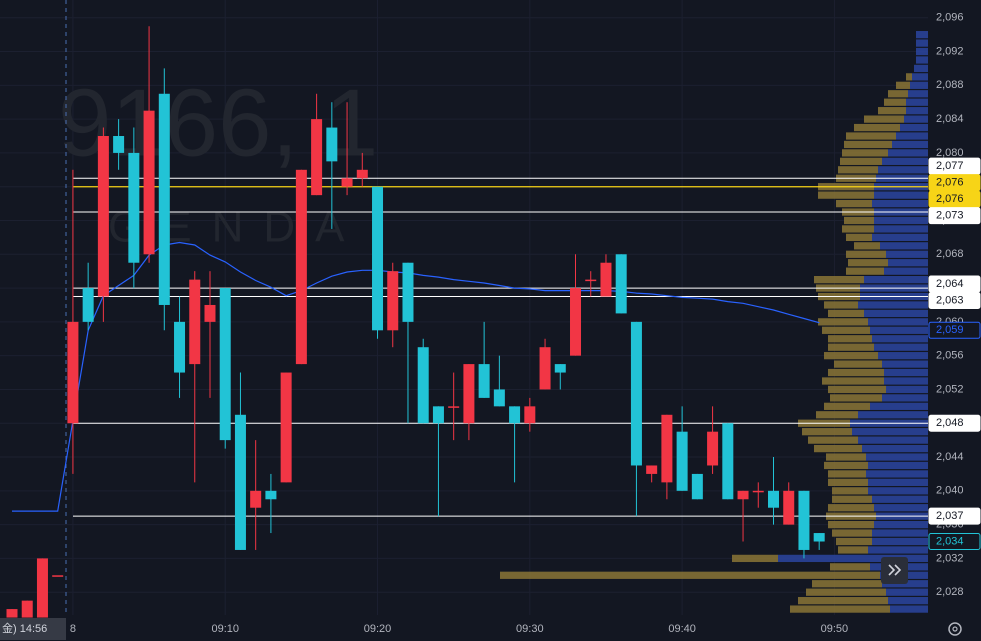  Describe the element at coordinates (950, 516) in the screenshot. I see `level-label: 2,037` at that location.